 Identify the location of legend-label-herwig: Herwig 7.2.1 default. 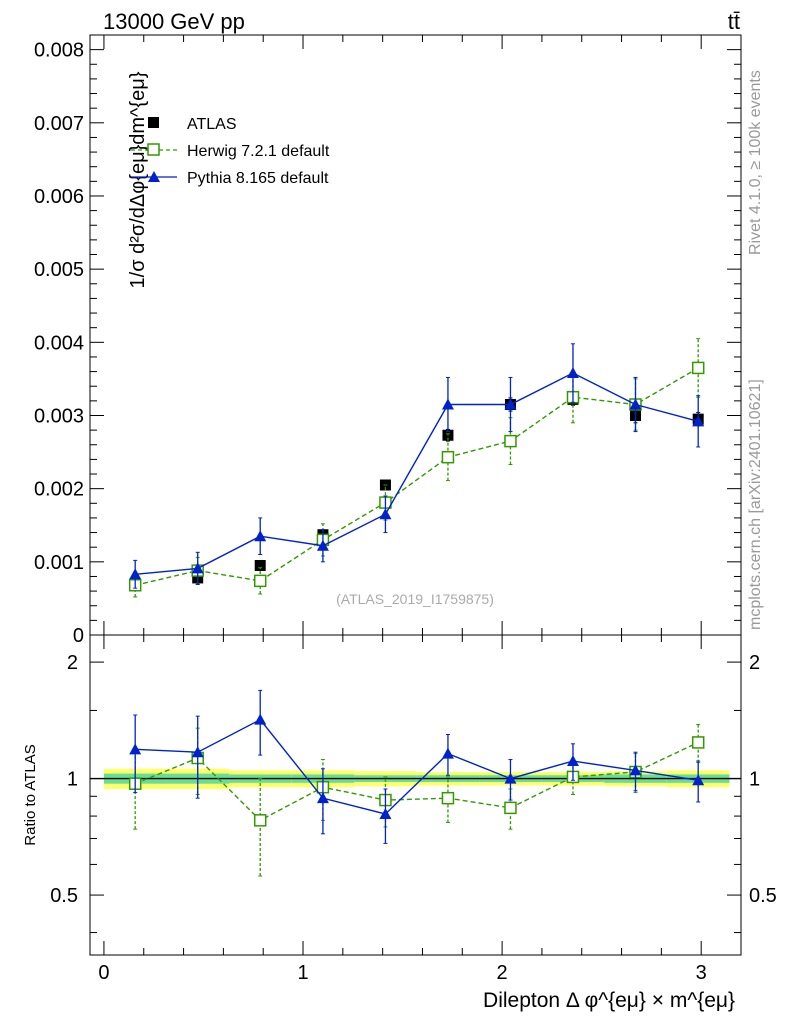
(258, 151).